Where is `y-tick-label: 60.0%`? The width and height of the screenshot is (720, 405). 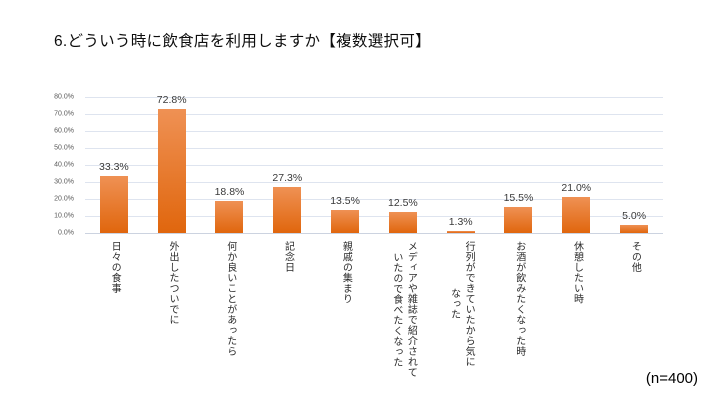
y-tick-label: 60.0% is located at coordinates (64, 131).